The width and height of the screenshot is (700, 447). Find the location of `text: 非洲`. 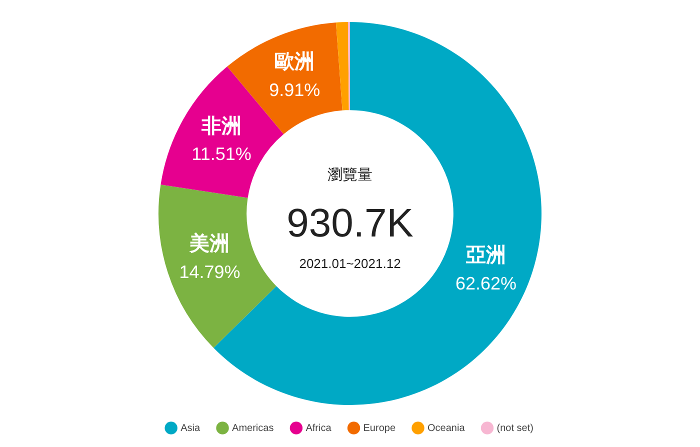

text: 非洲 is located at coordinates (222, 125).